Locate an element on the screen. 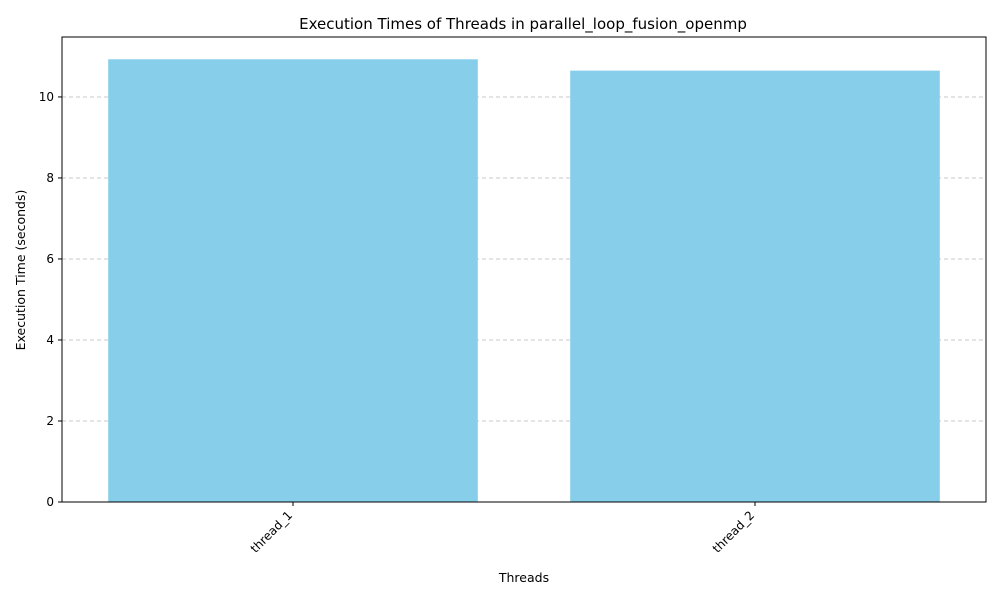  y-tick-label: 10 is located at coordinates (46, 97).